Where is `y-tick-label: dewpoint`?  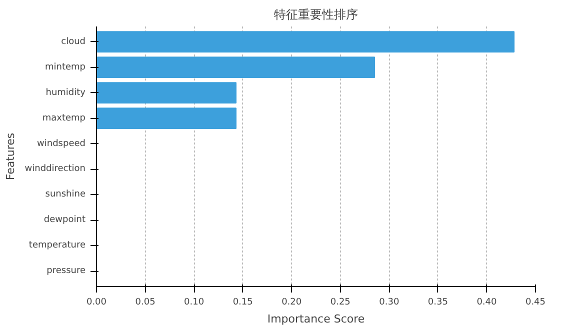 y-tick-label: dewpoint is located at coordinates (65, 220).